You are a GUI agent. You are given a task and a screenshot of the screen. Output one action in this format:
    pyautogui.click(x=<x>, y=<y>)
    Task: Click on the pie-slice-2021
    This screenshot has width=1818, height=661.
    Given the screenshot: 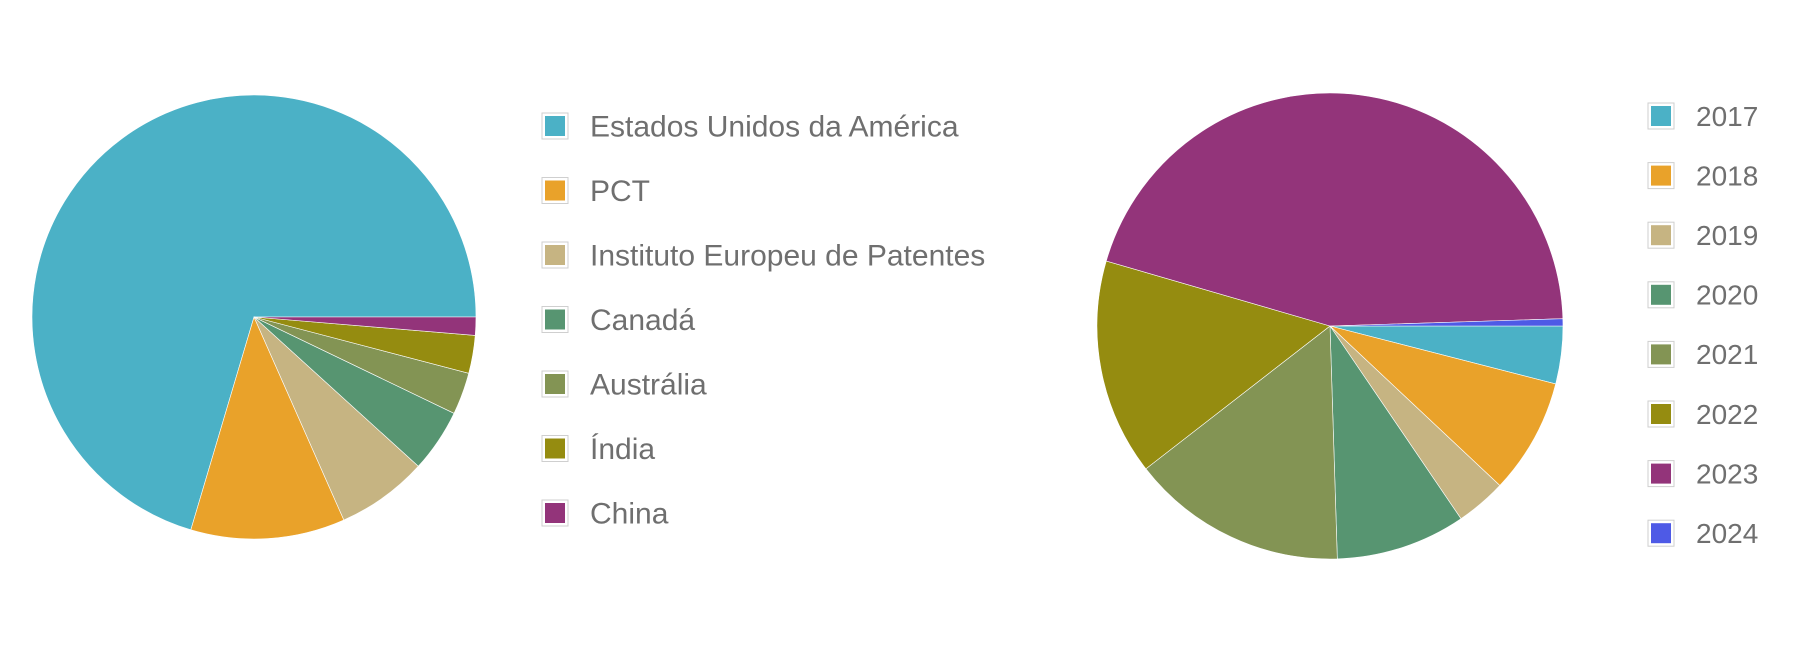 What is the action you would take?
    pyautogui.click(x=1241, y=442)
    